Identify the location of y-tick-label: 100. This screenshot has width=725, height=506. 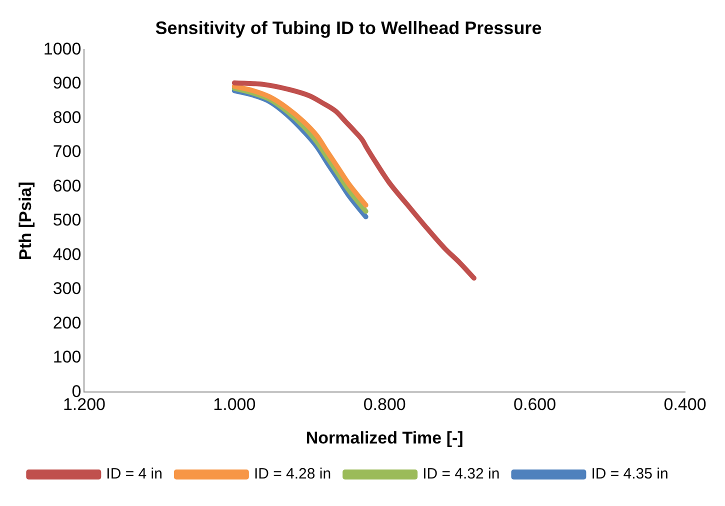
(67, 357).